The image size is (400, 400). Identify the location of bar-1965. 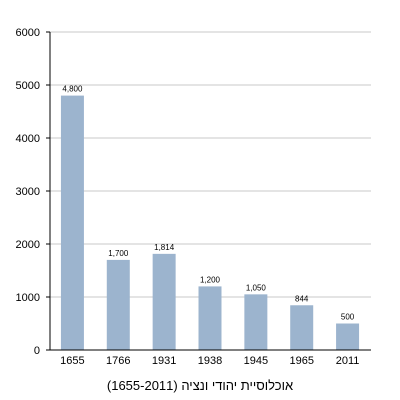
(302, 327).